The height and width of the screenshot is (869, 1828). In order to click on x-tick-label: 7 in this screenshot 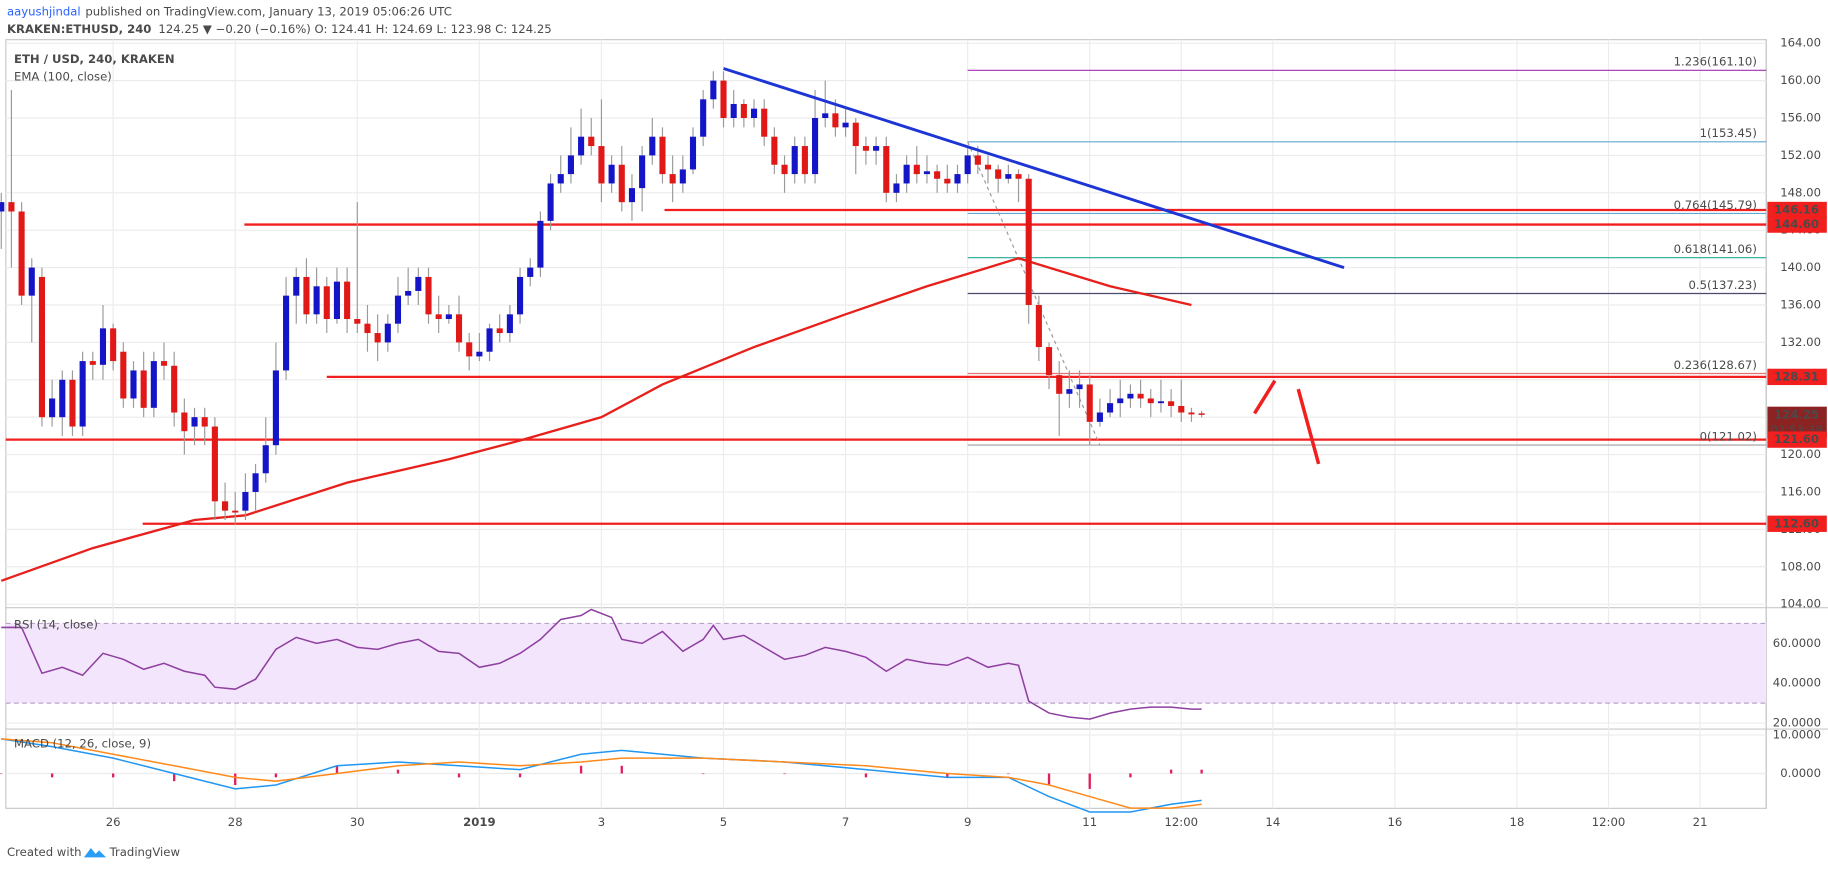, I will do `click(845, 822)`.